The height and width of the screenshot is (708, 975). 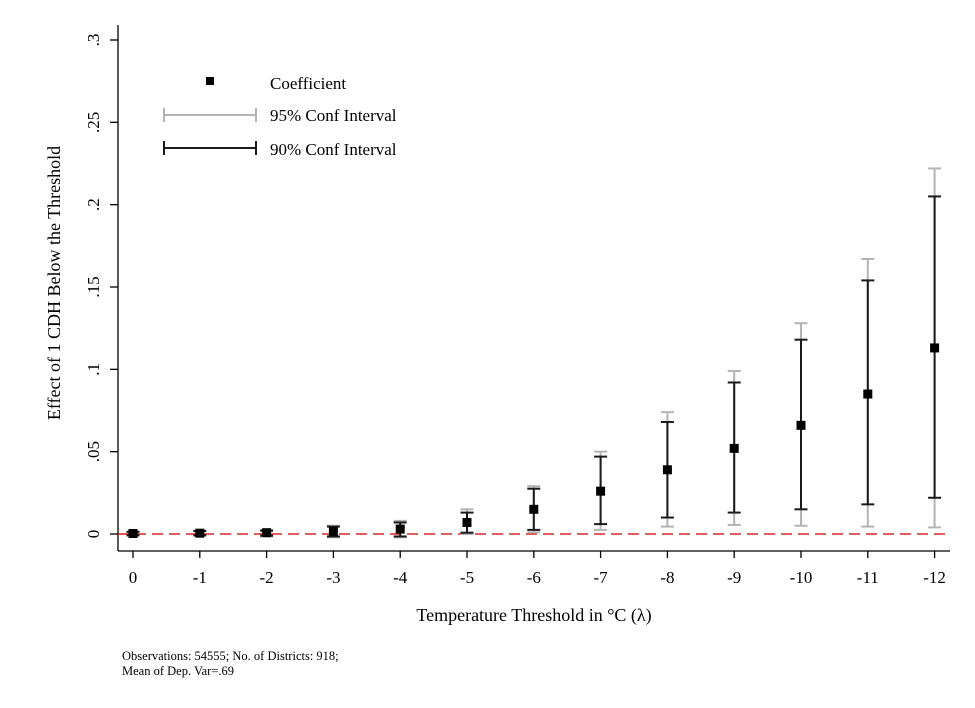 What do you see at coordinates (308, 83) in the screenshot?
I see `legend-coefficient-label: Coefficient` at bounding box center [308, 83].